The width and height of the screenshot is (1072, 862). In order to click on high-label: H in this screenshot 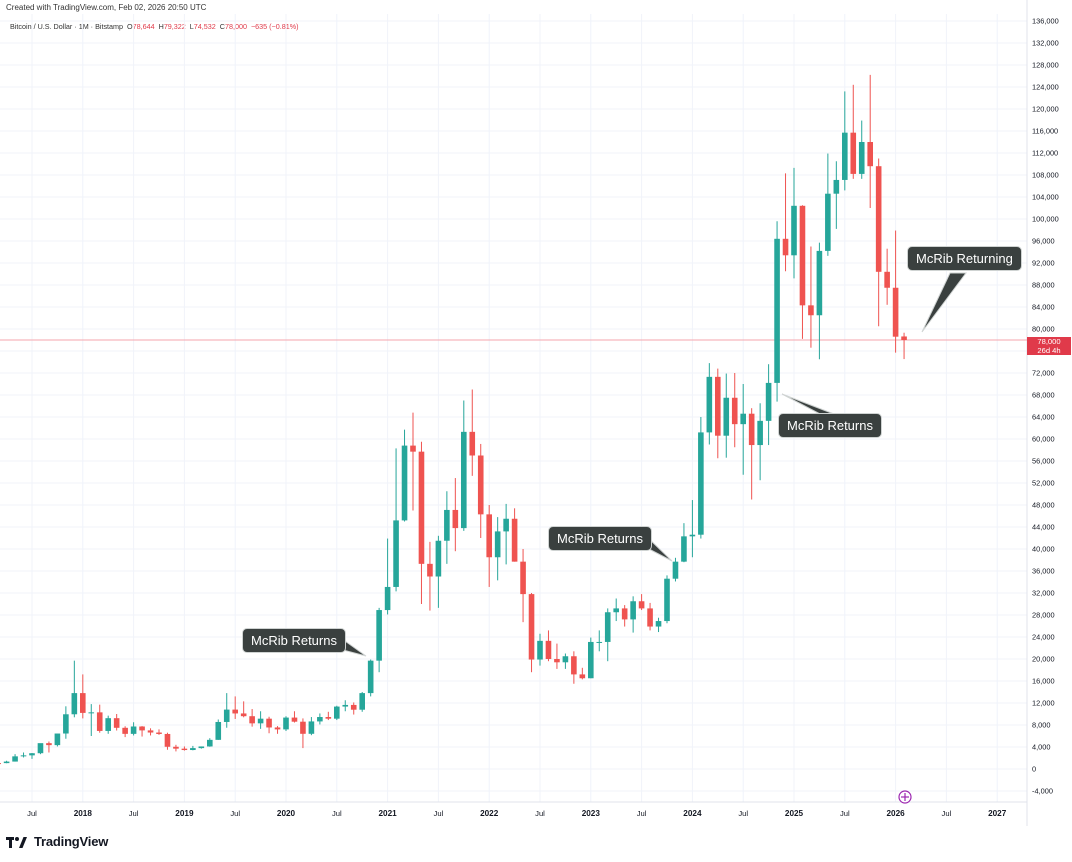, I will do `click(161, 26)`.